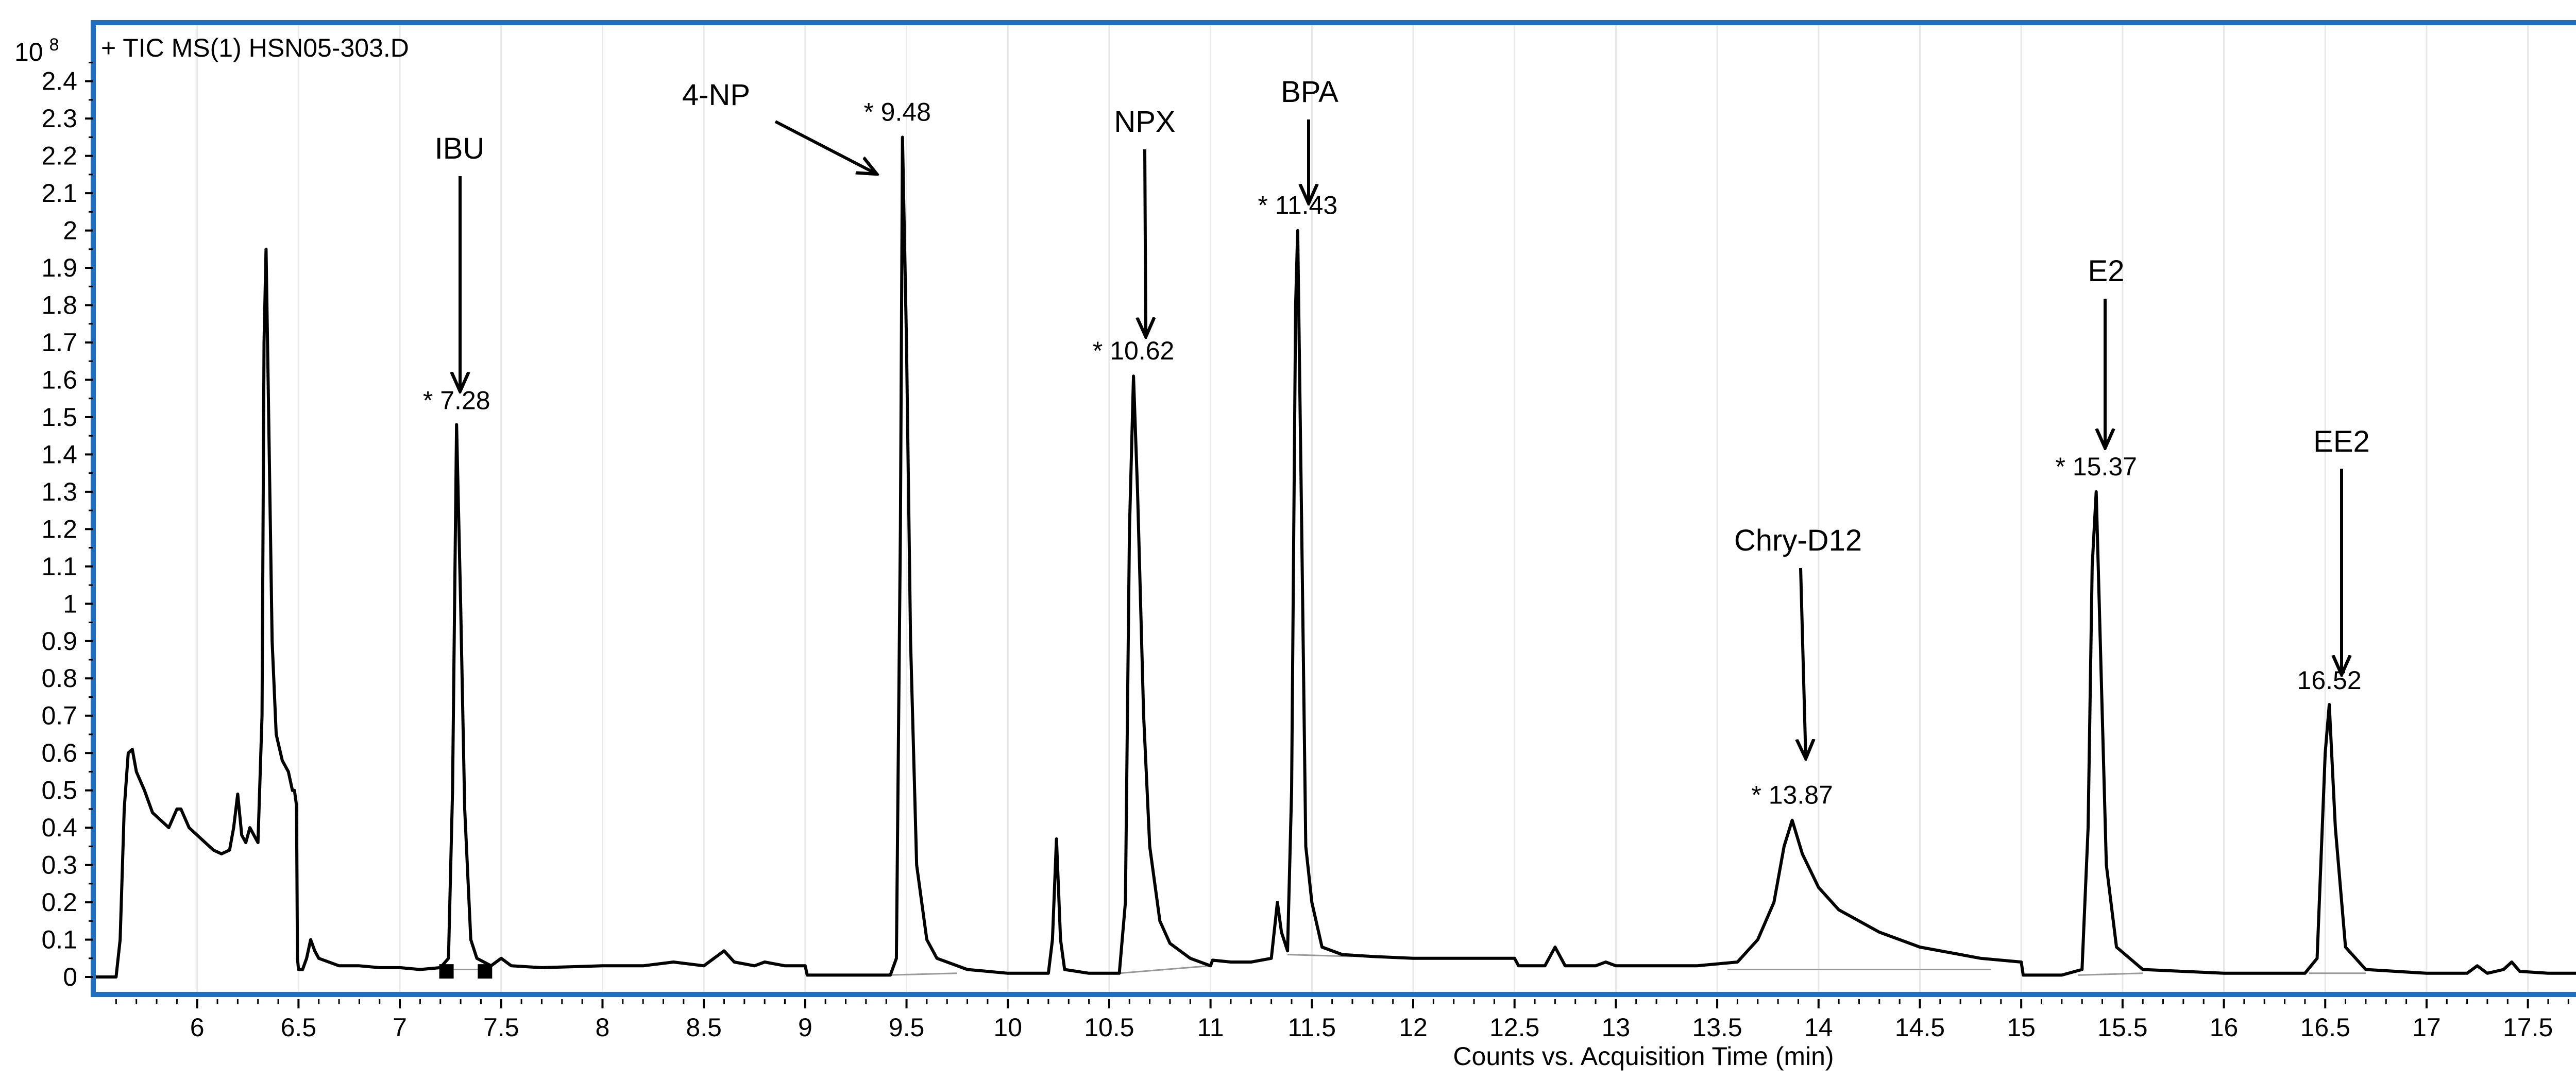 Image resolution: width=2576 pixels, height=1081 pixels. I want to click on x-tick-label: 9.5, so click(907, 1027).